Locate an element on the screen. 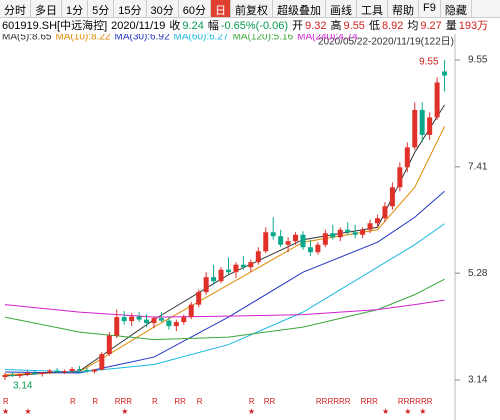  toolbar-button: 日 is located at coordinates (221, 8).